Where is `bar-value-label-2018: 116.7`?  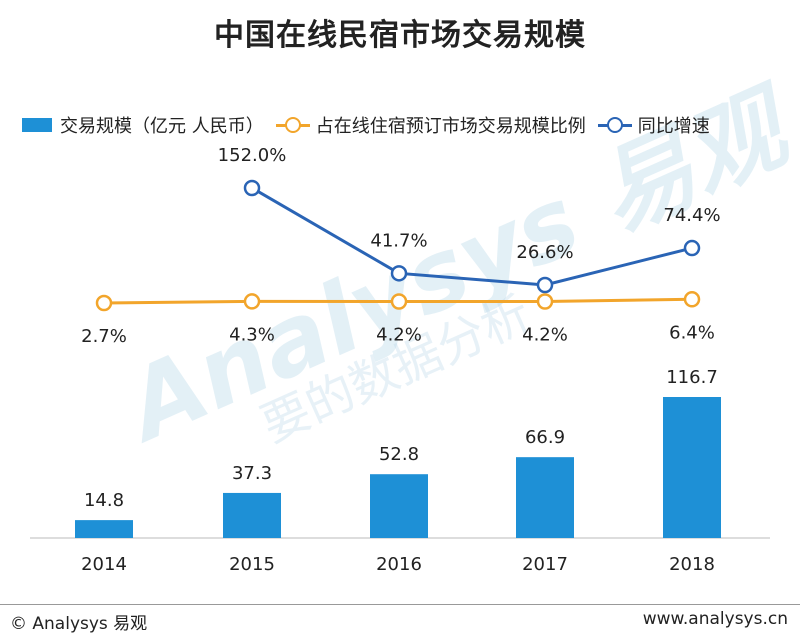 bar-value-label-2018: 116.7 is located at coordinates (692, 377).